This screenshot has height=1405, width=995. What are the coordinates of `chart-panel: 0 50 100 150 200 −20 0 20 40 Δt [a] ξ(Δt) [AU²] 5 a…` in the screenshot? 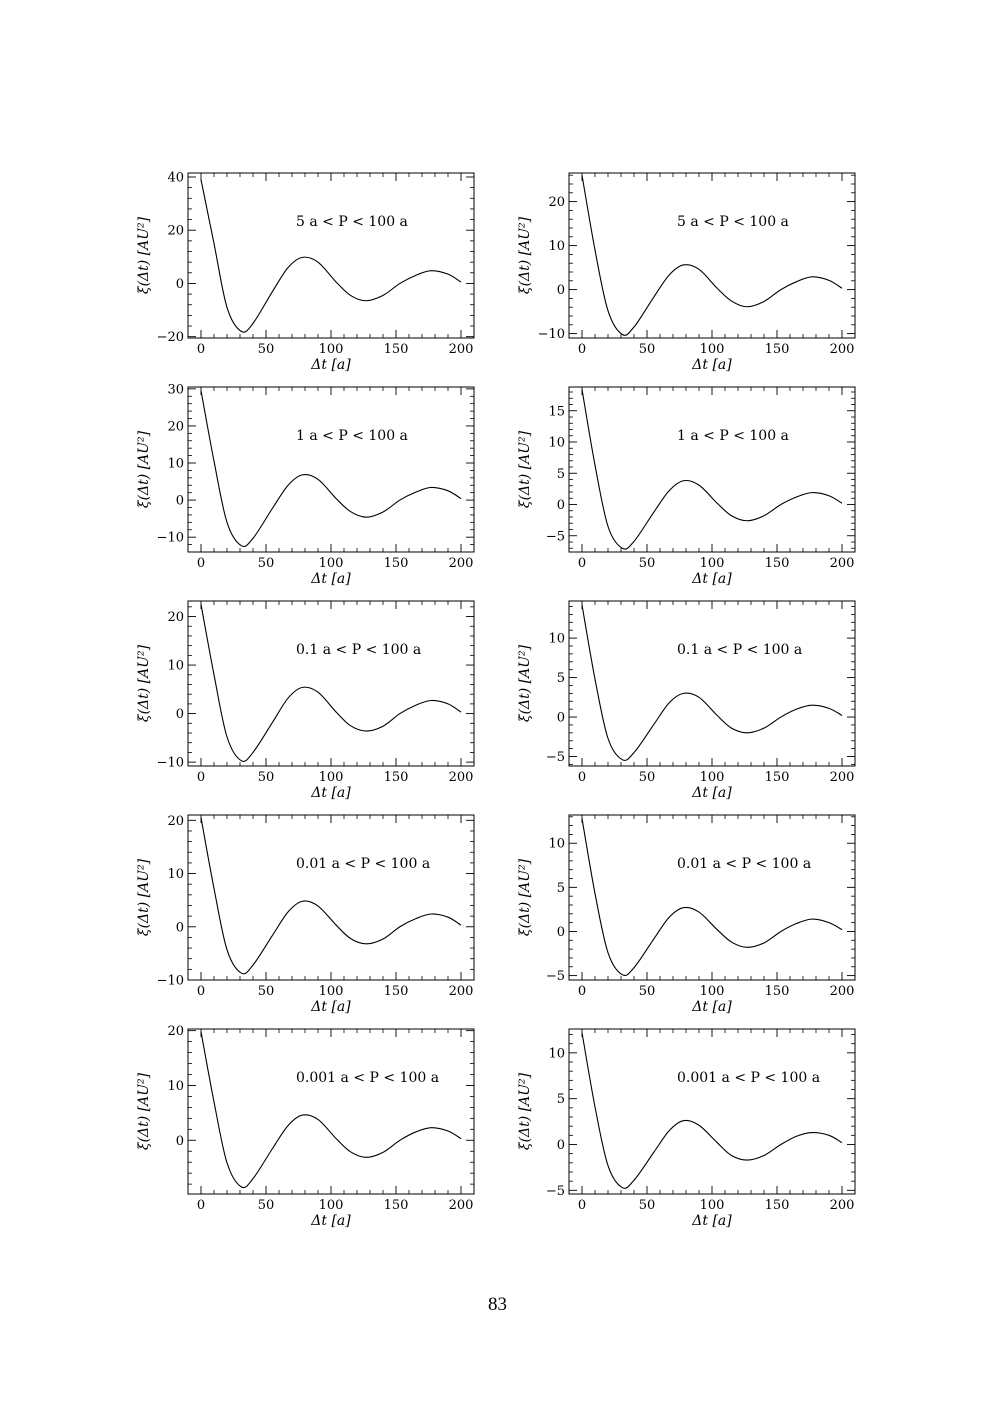 It's located at (305, 271).